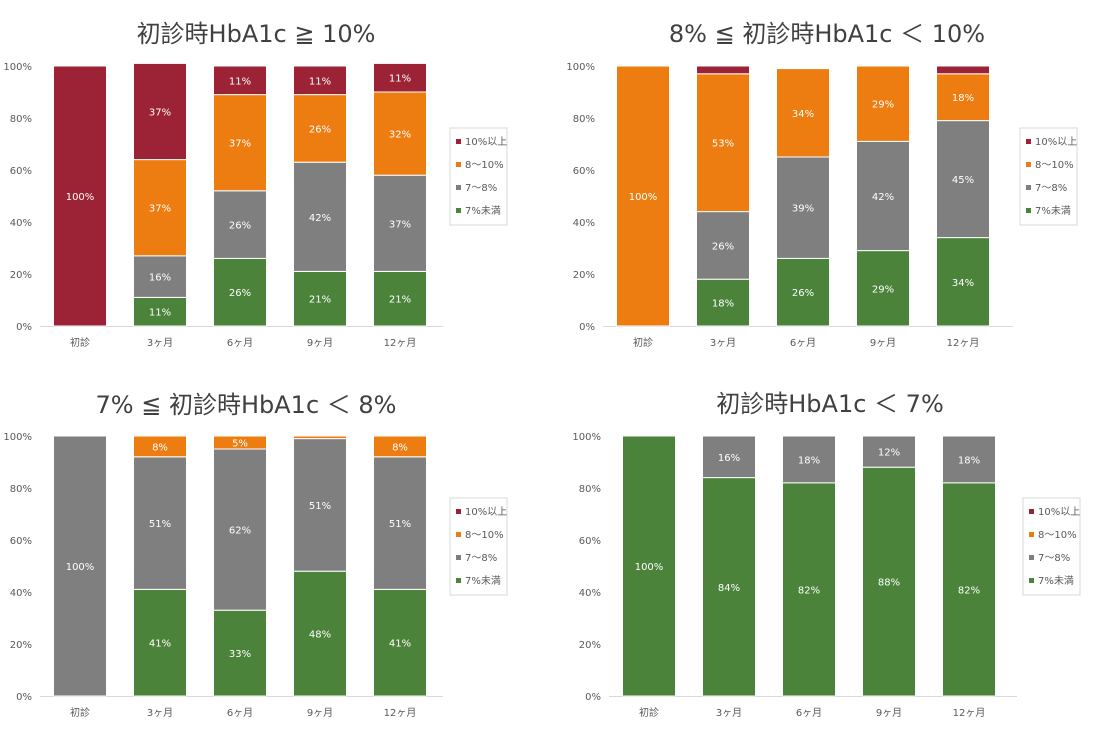  What do you see at coordinates (827, 34) in the screenshot?
I see `chart-title: 8% ≦ 初診時HbA1c ＜ 10%` at bounding box center [827, 34].